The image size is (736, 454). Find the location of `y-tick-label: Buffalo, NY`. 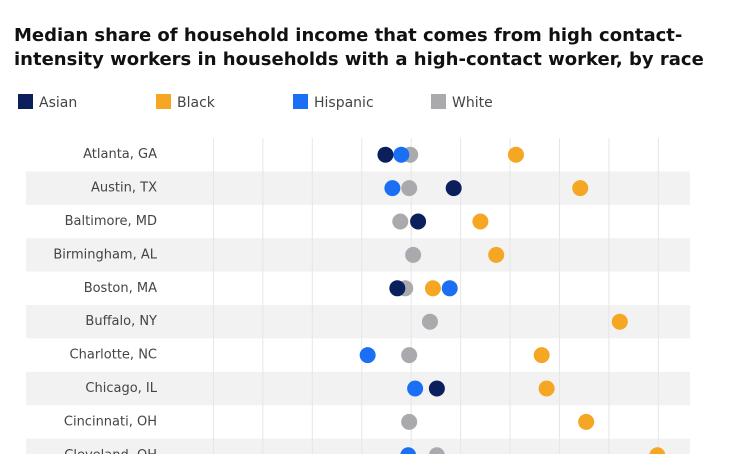

y-tick-label: Buffalo, NY is located at coordinates (121, 321).